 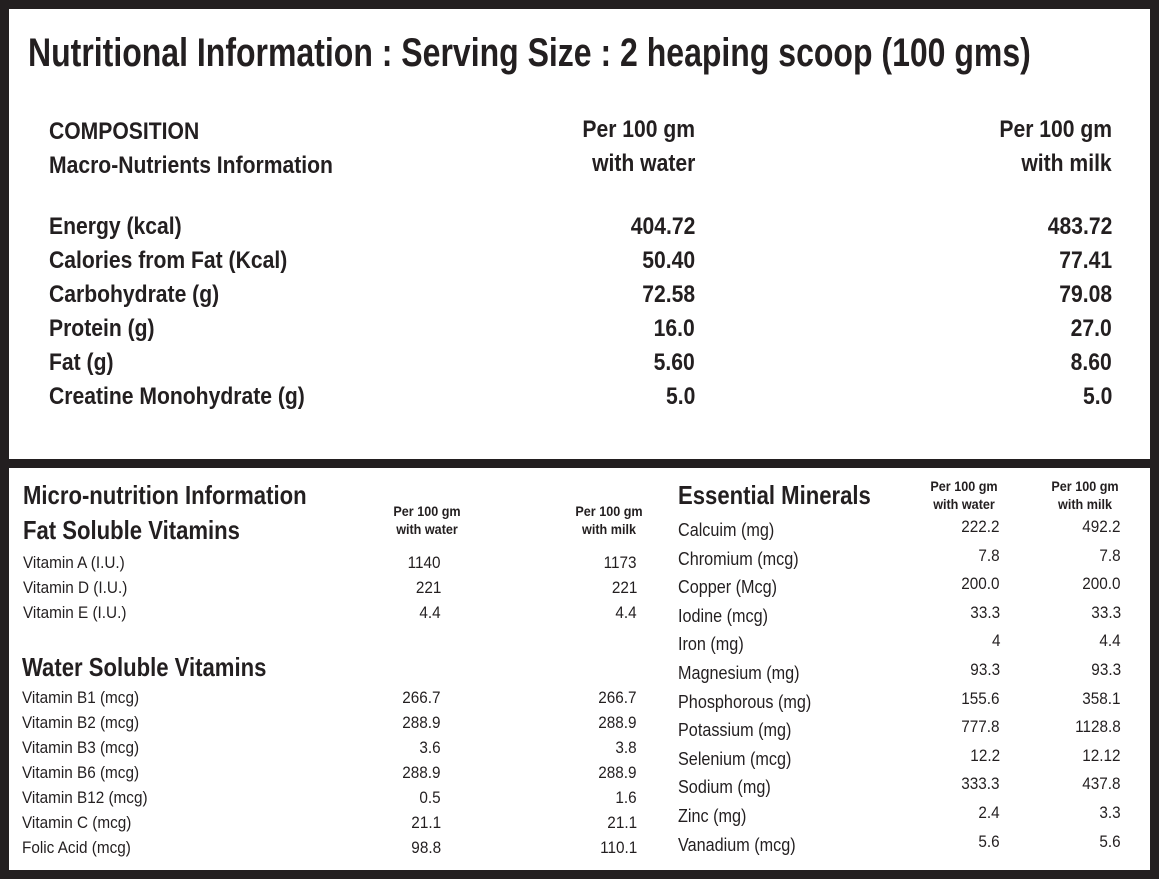 I want to click on minerals-heading: Essential Minerals, so click(x=774, y=495).